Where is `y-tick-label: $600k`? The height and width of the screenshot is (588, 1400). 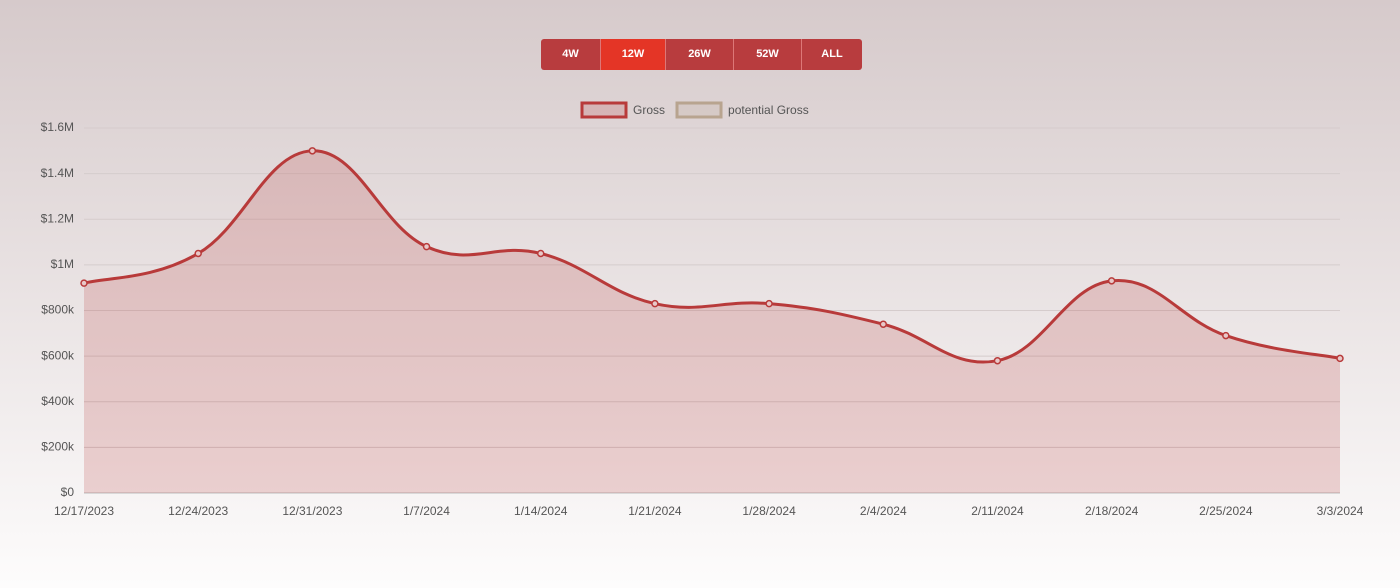
y-tick-label: $600k is located at coordinates (58, 355).